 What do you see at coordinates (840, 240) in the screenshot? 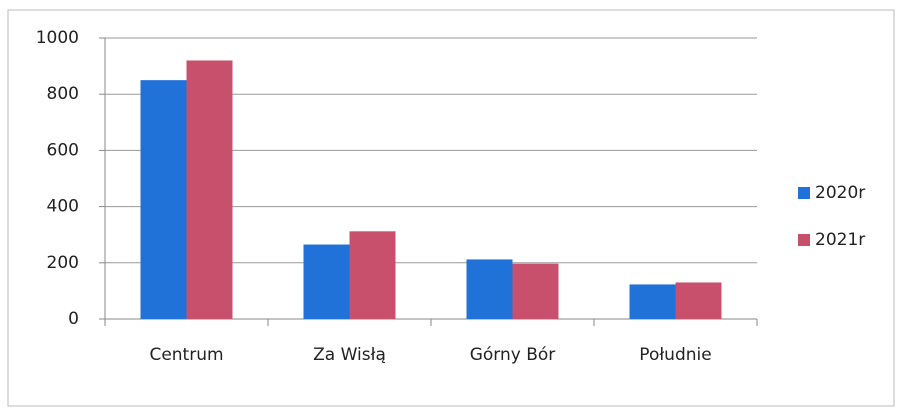
I see `legend-label: 2021r` at bounding box center [840, 240].